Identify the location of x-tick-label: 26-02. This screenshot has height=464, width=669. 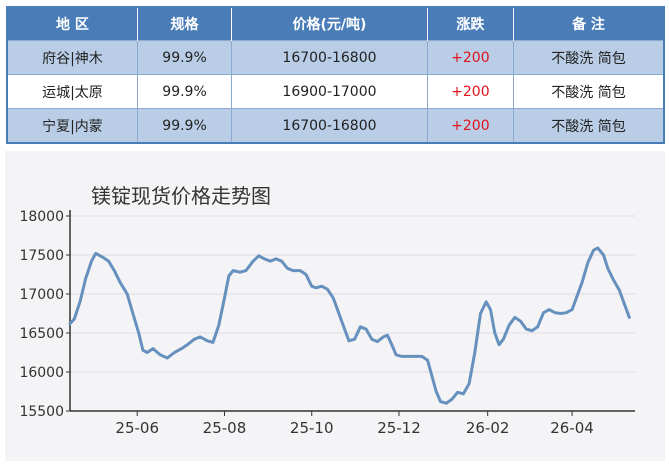
(488, 428).